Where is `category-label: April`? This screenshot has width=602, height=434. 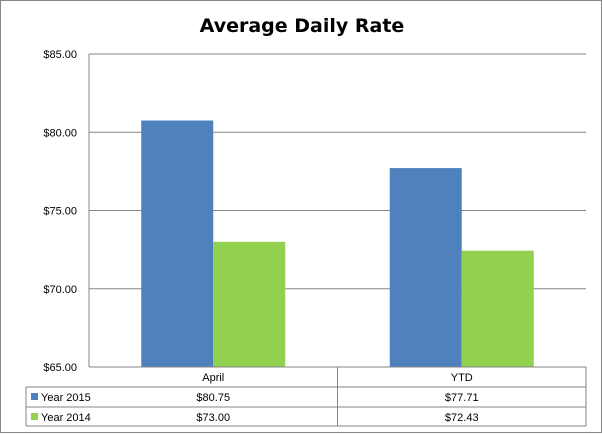
category-label: April is located at coordinates (213, 378).